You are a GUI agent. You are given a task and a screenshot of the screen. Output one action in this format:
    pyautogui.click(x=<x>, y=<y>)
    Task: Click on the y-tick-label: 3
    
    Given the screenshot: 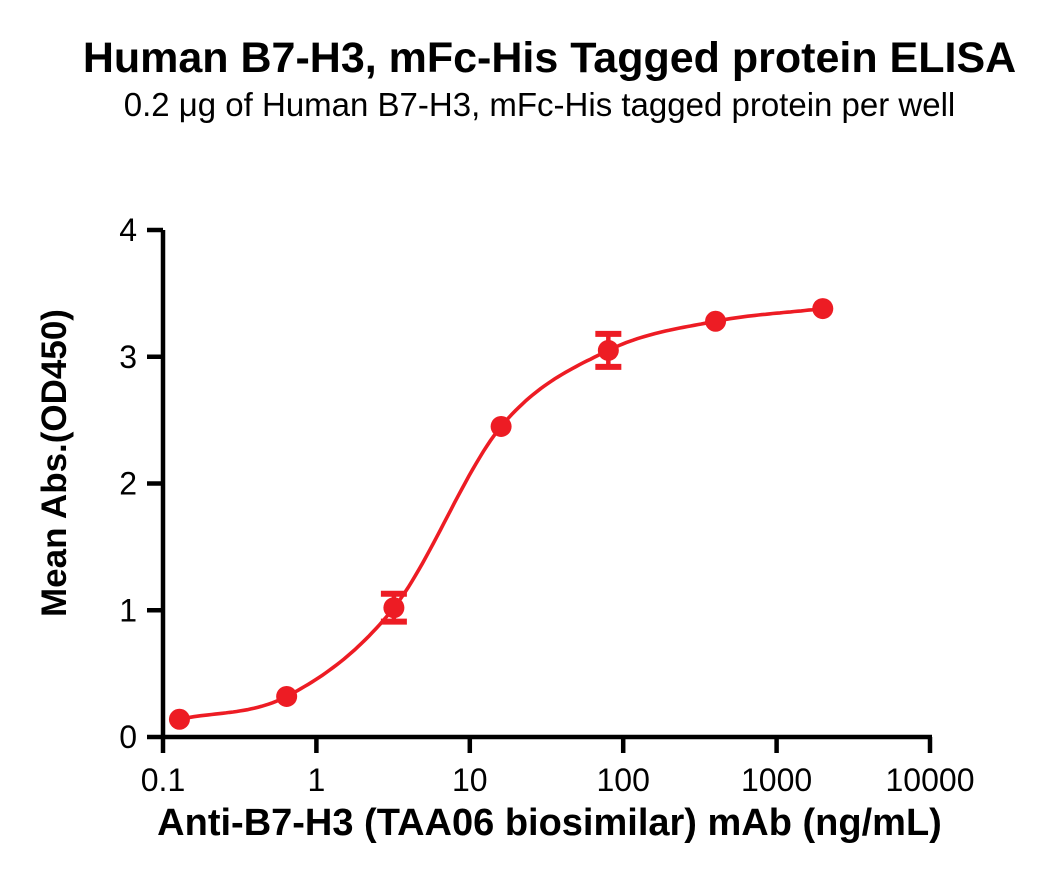 What is the action you would take?
    pyautogui.click(x=128, y=357)
    